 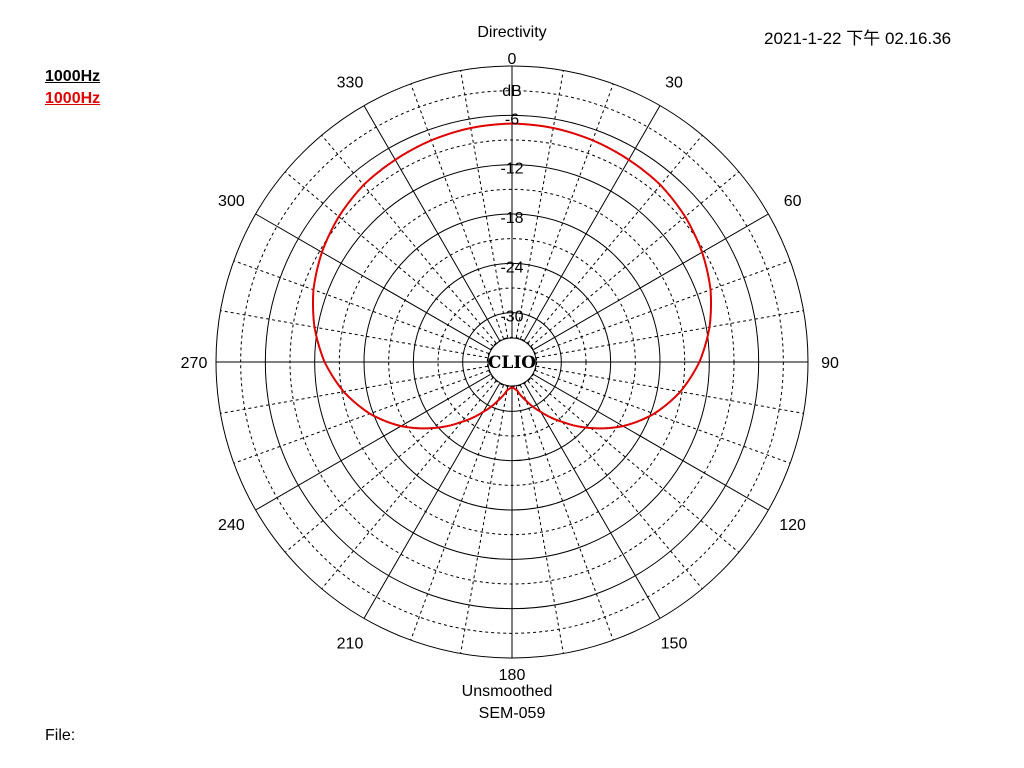 What do you see at coordinates (830, 363) in the screenshot?
I see `angle-tick-label: 90` at bounding box center [830, 363].